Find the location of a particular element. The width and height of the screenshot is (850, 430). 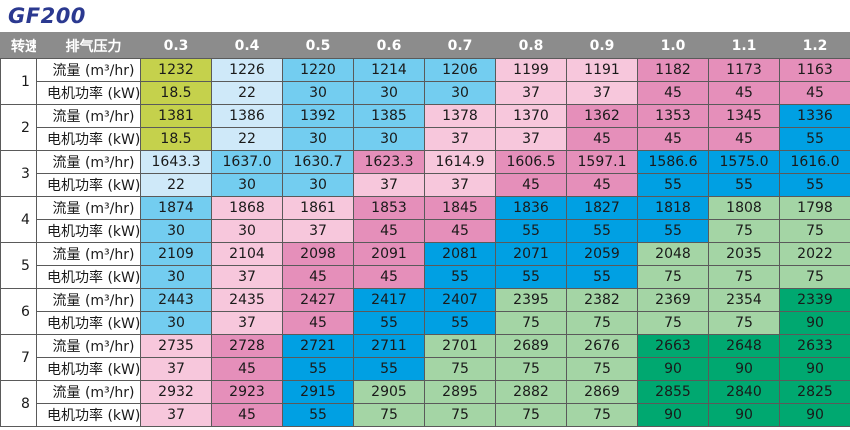

cell-power-r7-p0.4: 45 is located at coordinates (247, 369).